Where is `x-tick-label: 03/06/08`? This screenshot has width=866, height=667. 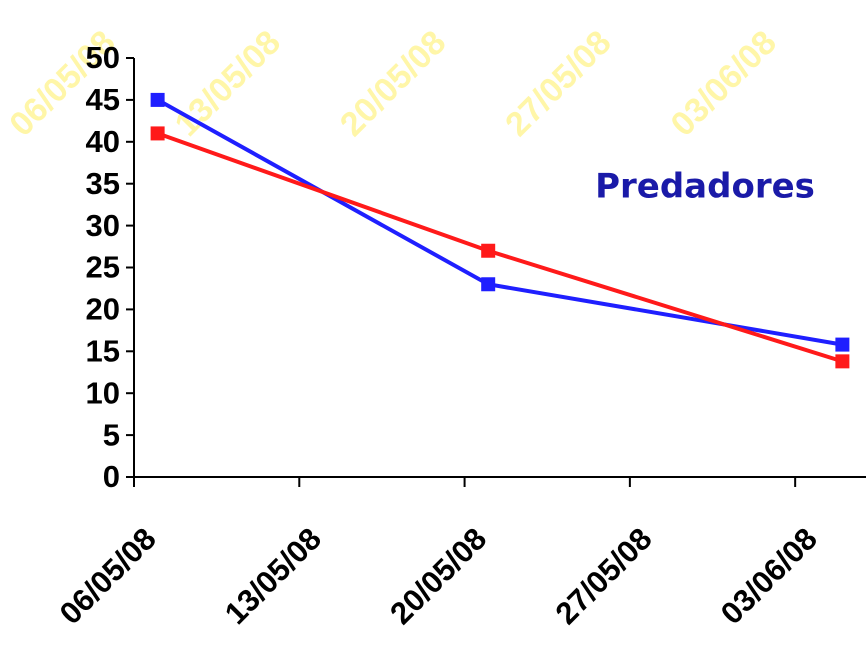
x-tick-label: 03/06/08 is located at coordinates (769, 576).